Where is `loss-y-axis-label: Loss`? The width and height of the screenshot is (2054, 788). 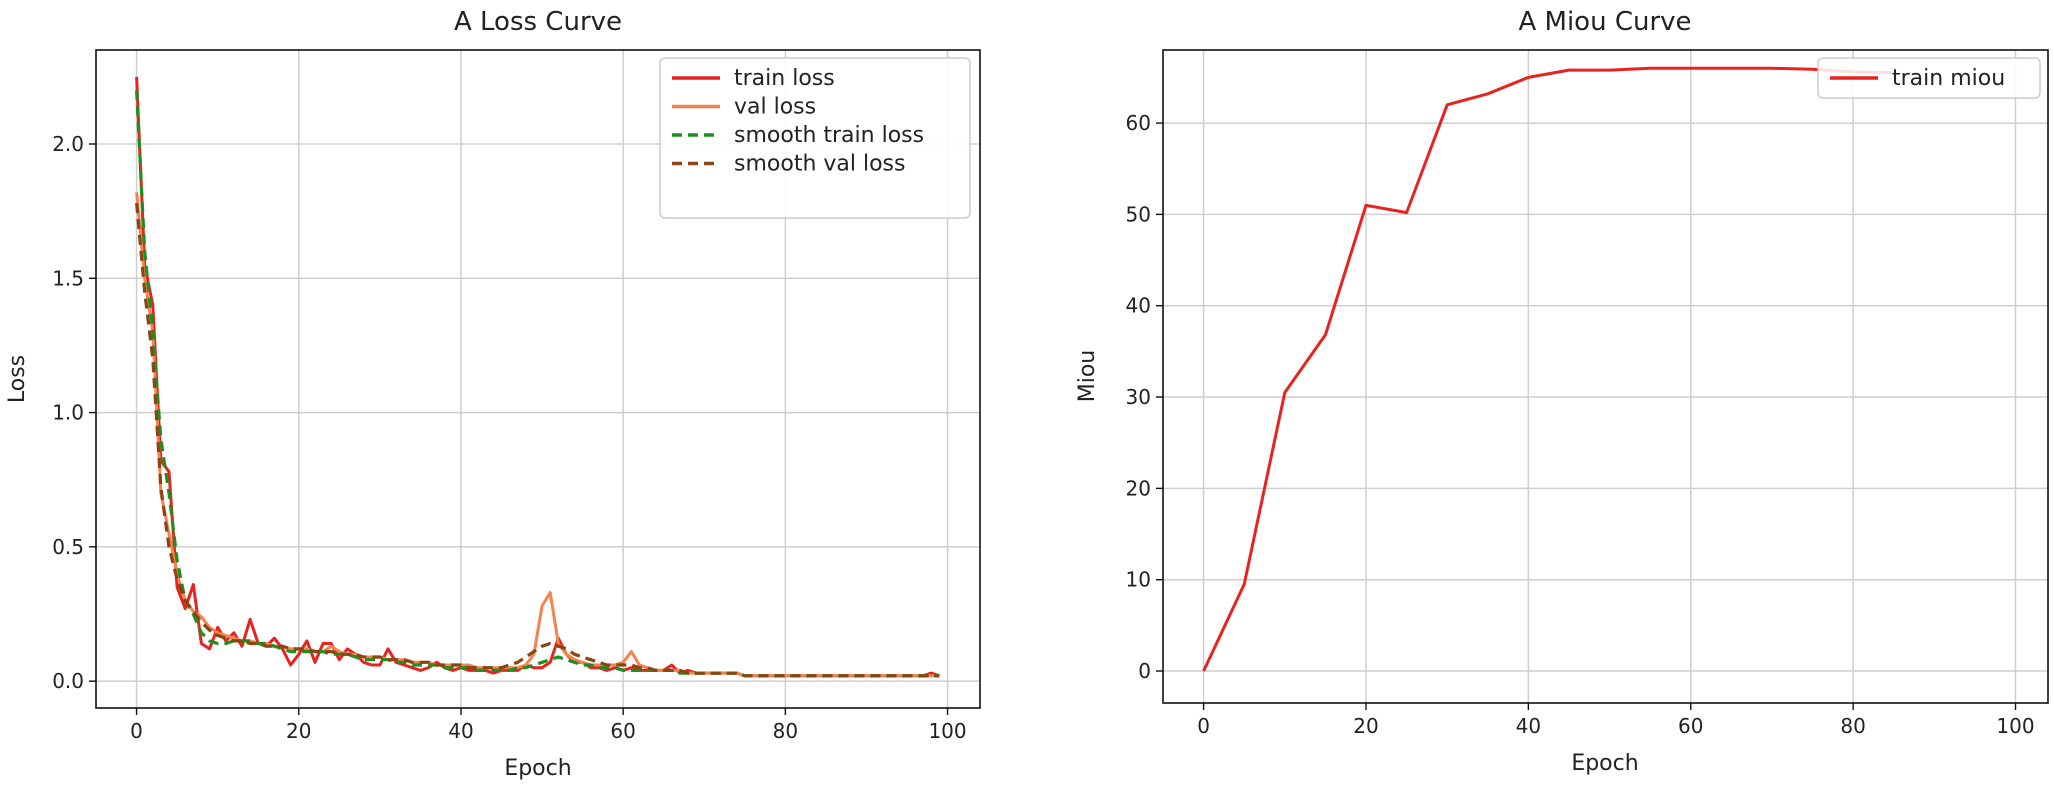 loss-y-axis-label: Loss is located at coordinates (17, 379).